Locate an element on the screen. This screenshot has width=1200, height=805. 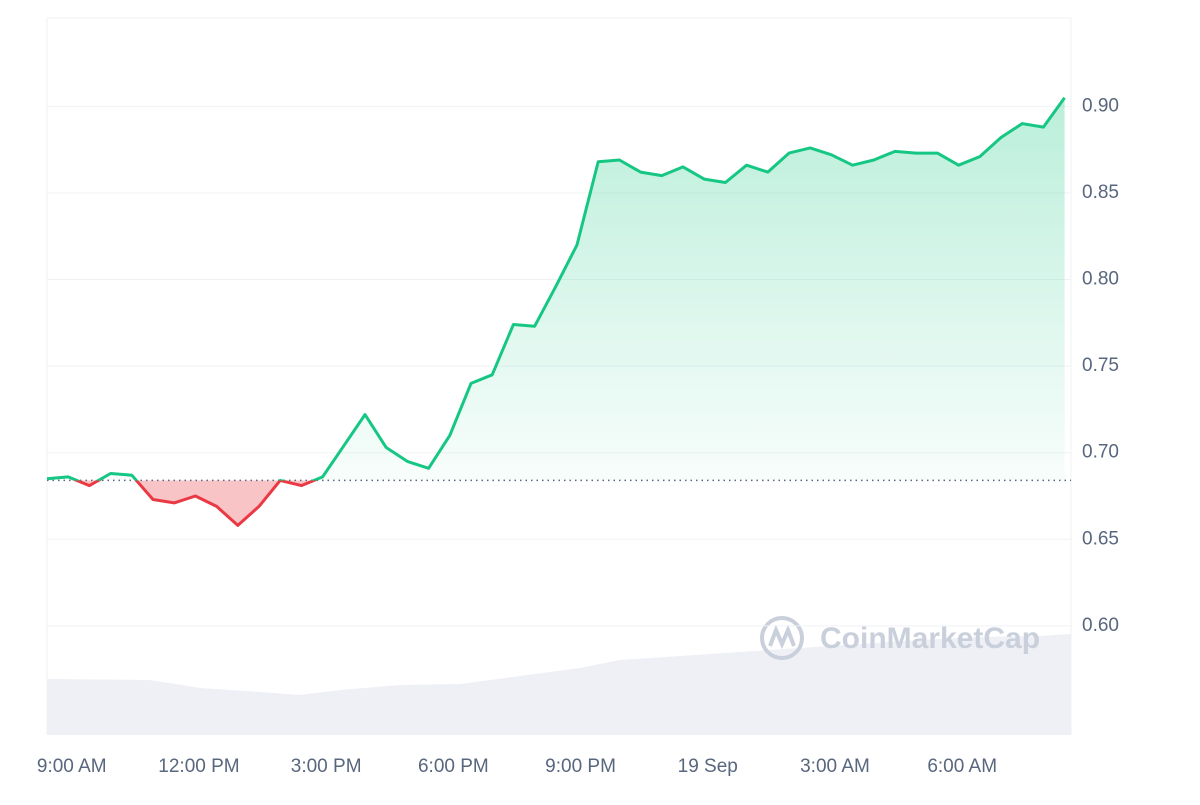
x-tick-label: 3:00 AM is located at coordinates (835, 766).